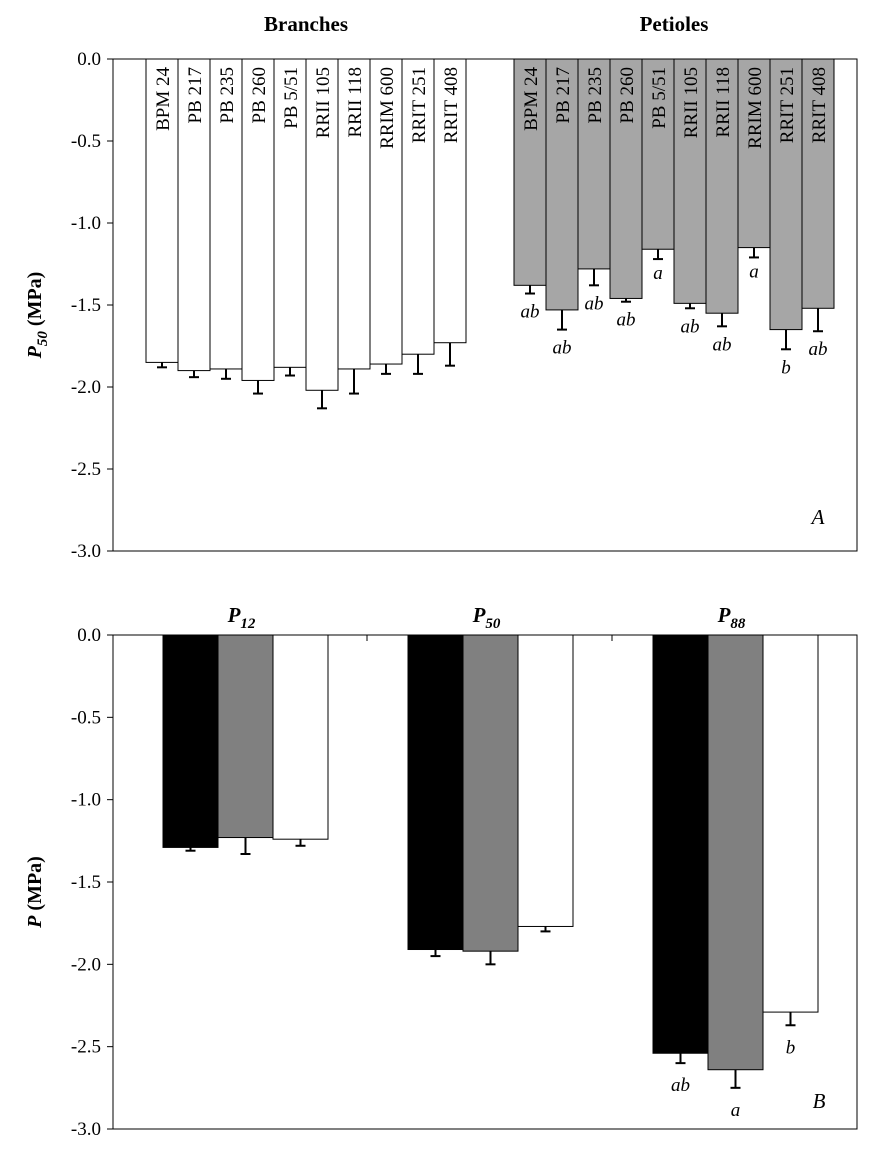  Describe the element at coordinates (86, 551) in the screenshot. I see `panel-a-y-tick-label: -3.0` at that location.